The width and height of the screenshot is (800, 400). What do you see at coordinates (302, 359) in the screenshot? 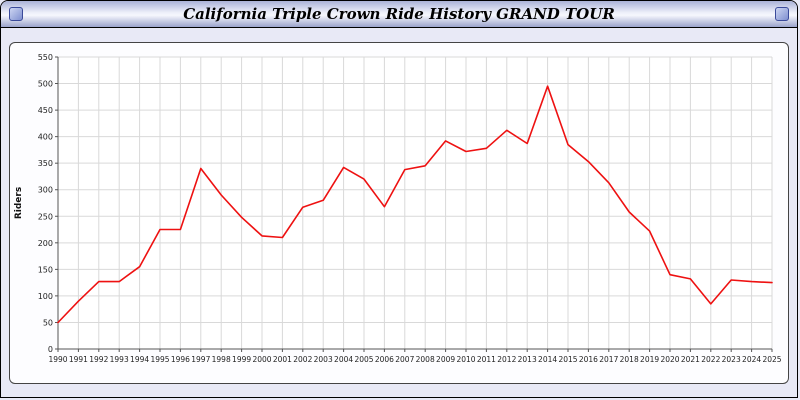
I see `svg-text: 2002` at bounding box center [302, 359].